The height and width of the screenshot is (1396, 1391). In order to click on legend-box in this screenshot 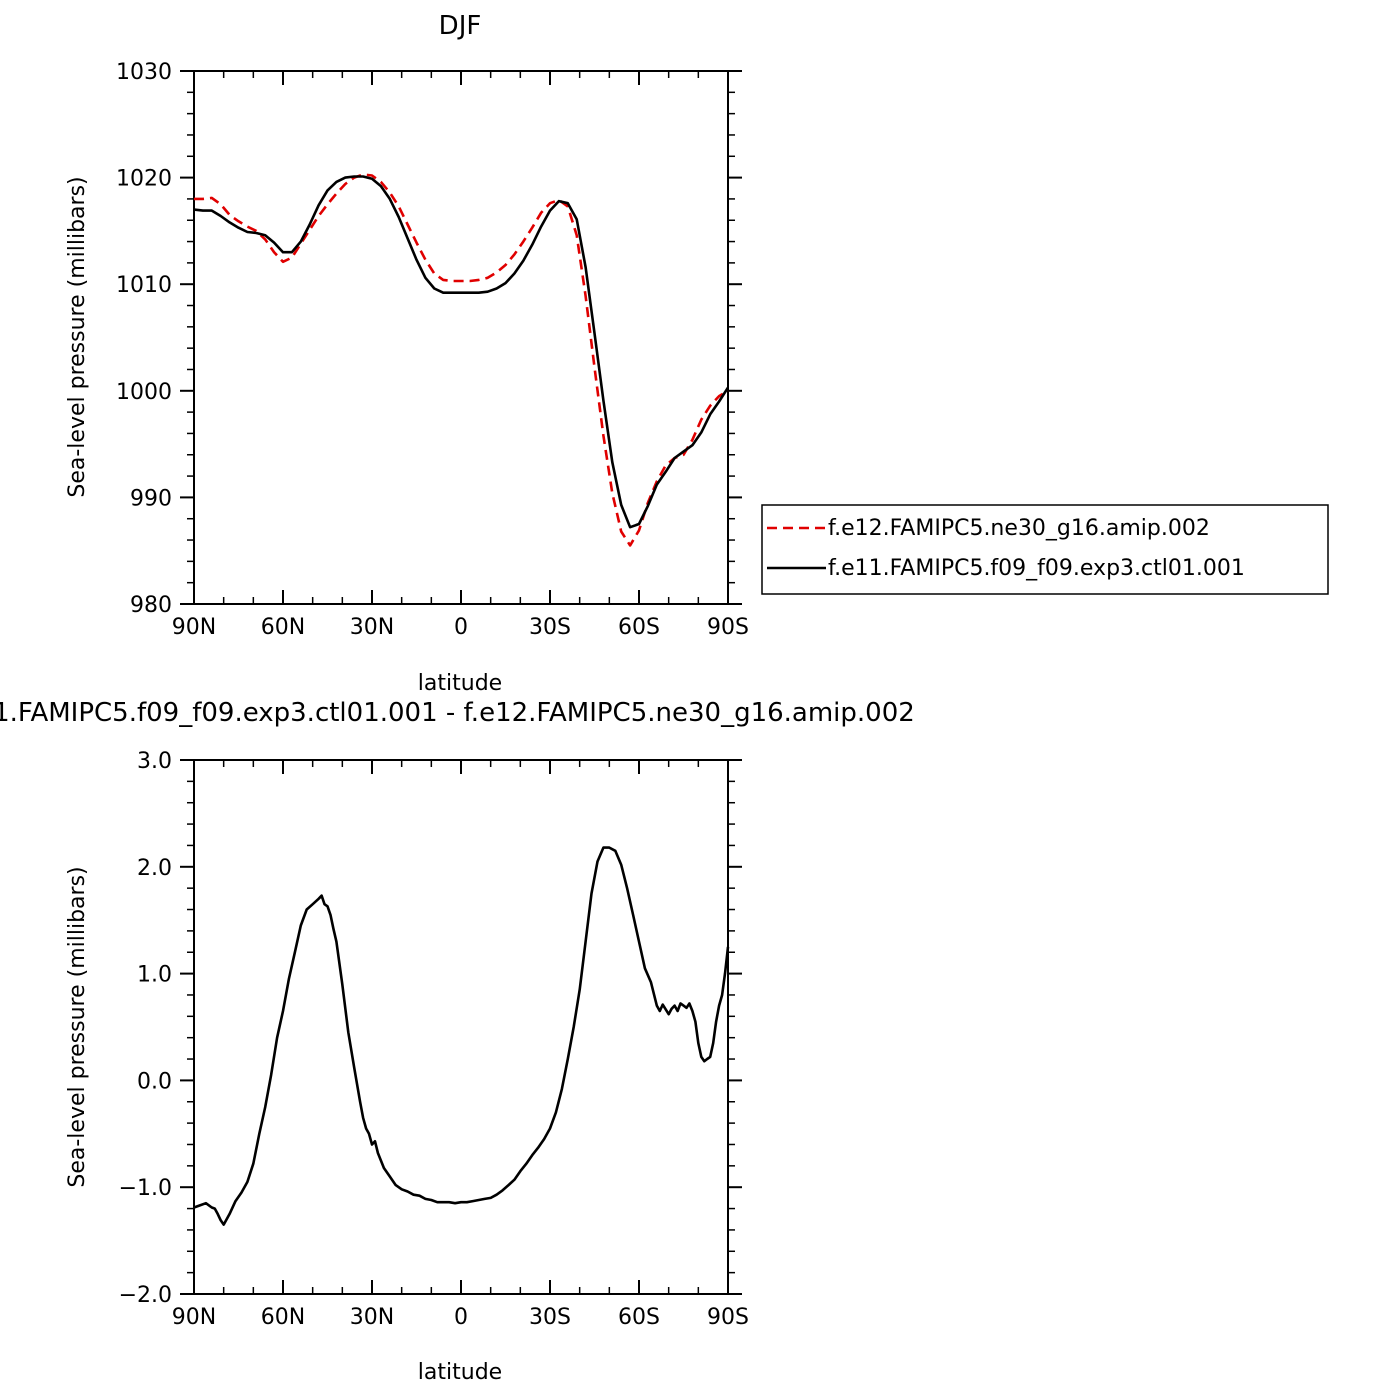, I will do `click(1045, 549)`.